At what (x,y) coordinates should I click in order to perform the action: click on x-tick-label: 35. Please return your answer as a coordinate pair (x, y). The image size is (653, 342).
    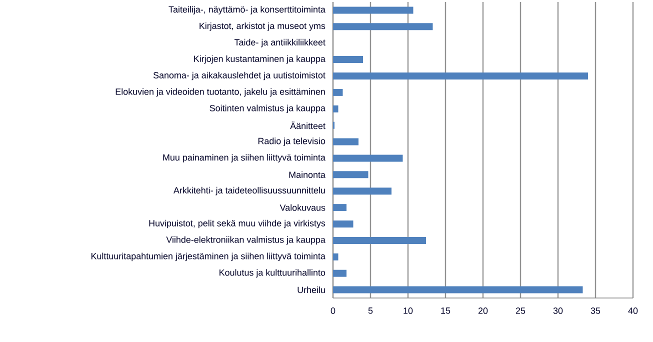
    Looking at the image, I should click on (595, 311).